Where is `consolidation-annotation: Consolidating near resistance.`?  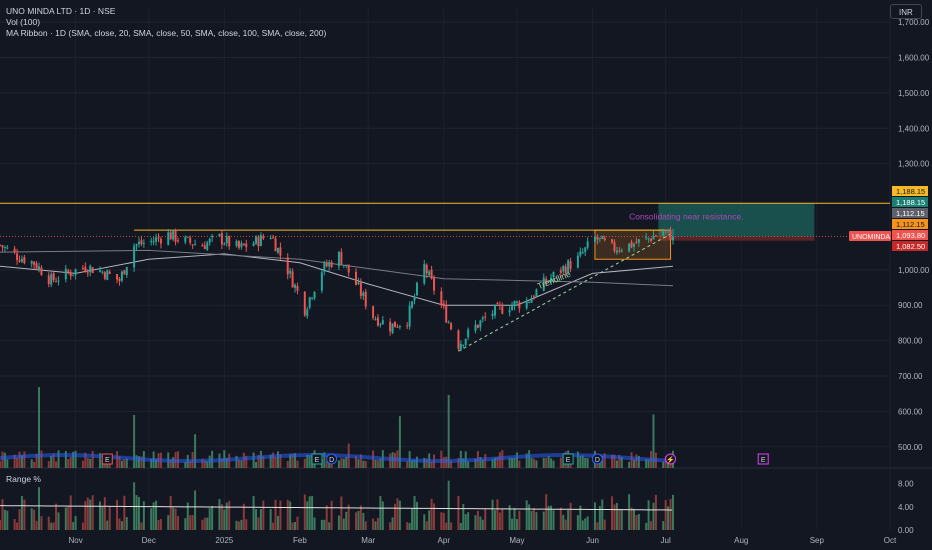
consolidation-annotation: Consolidating near resistance. is located at coordinates (686, 217).